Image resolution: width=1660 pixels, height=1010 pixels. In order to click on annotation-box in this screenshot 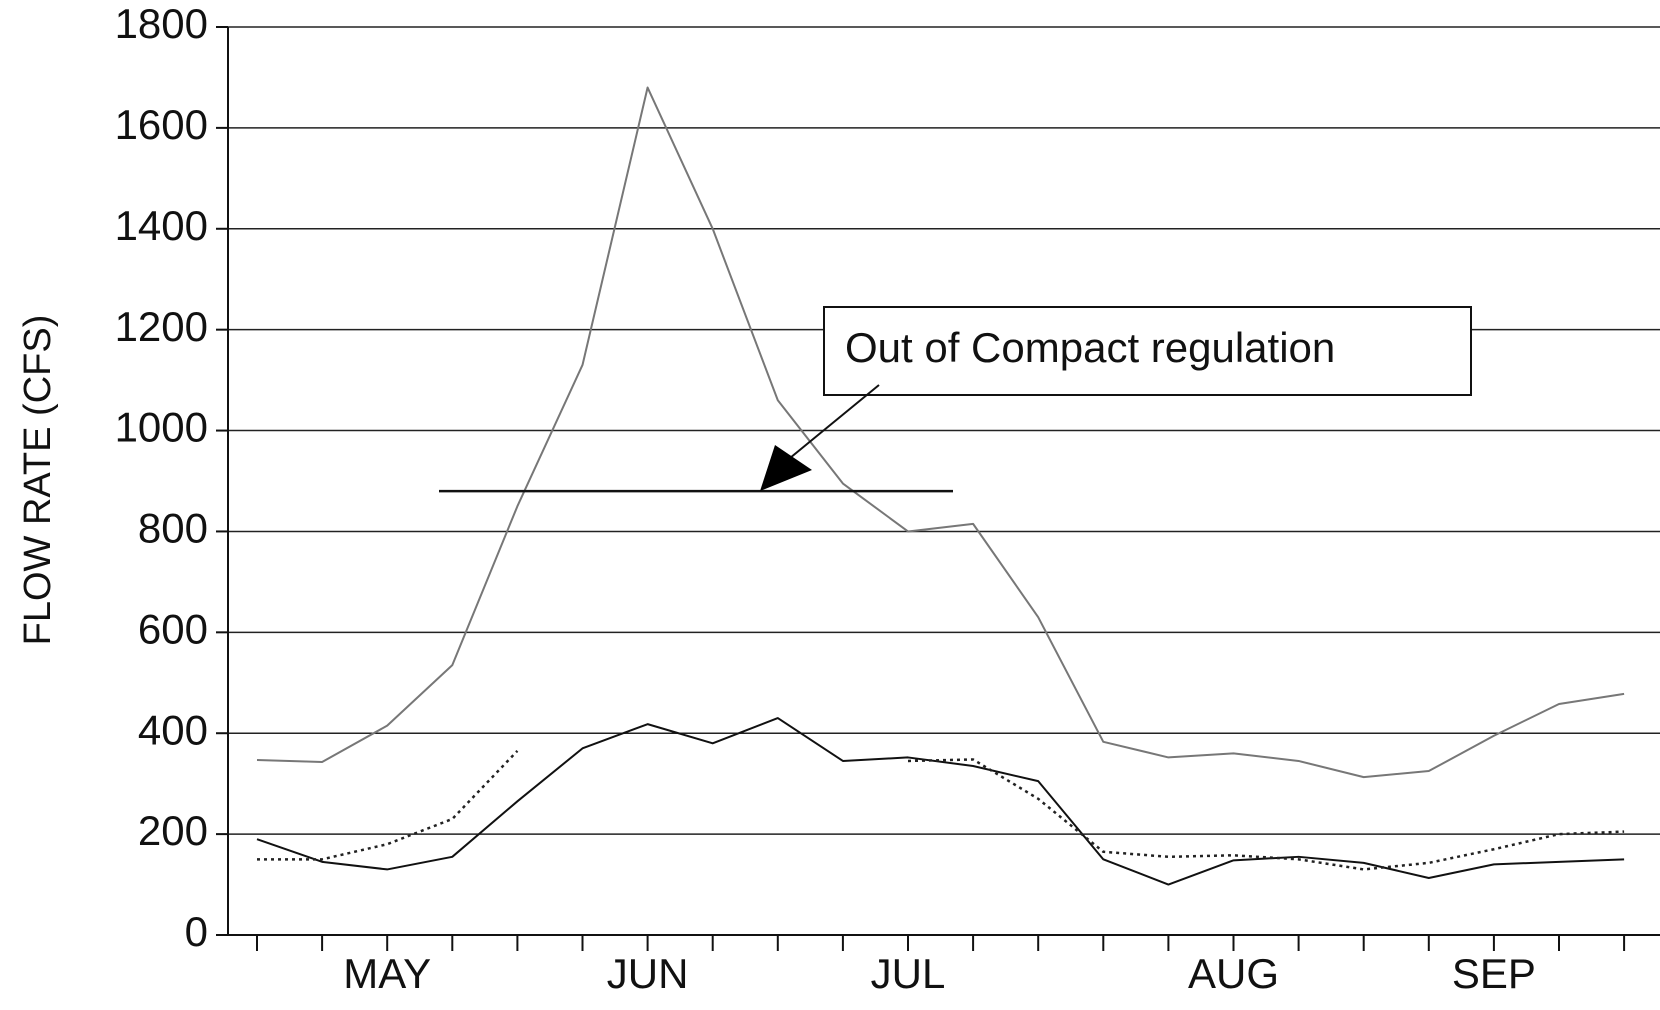, I will do `click(1147, 351)`.